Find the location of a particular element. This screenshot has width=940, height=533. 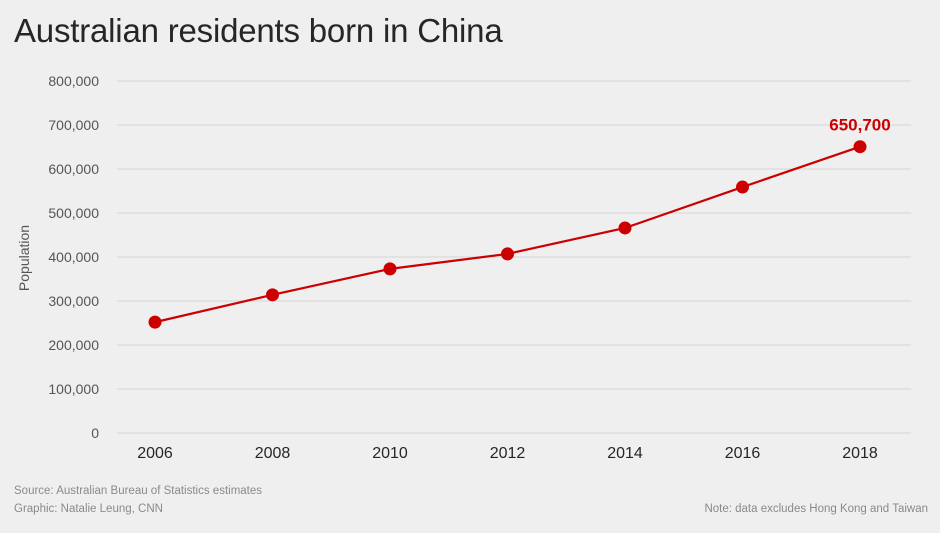

x-axis-ticks: 2006 2008 2010 2012 2014 2016 2018 is located at coordinates (507, 453).